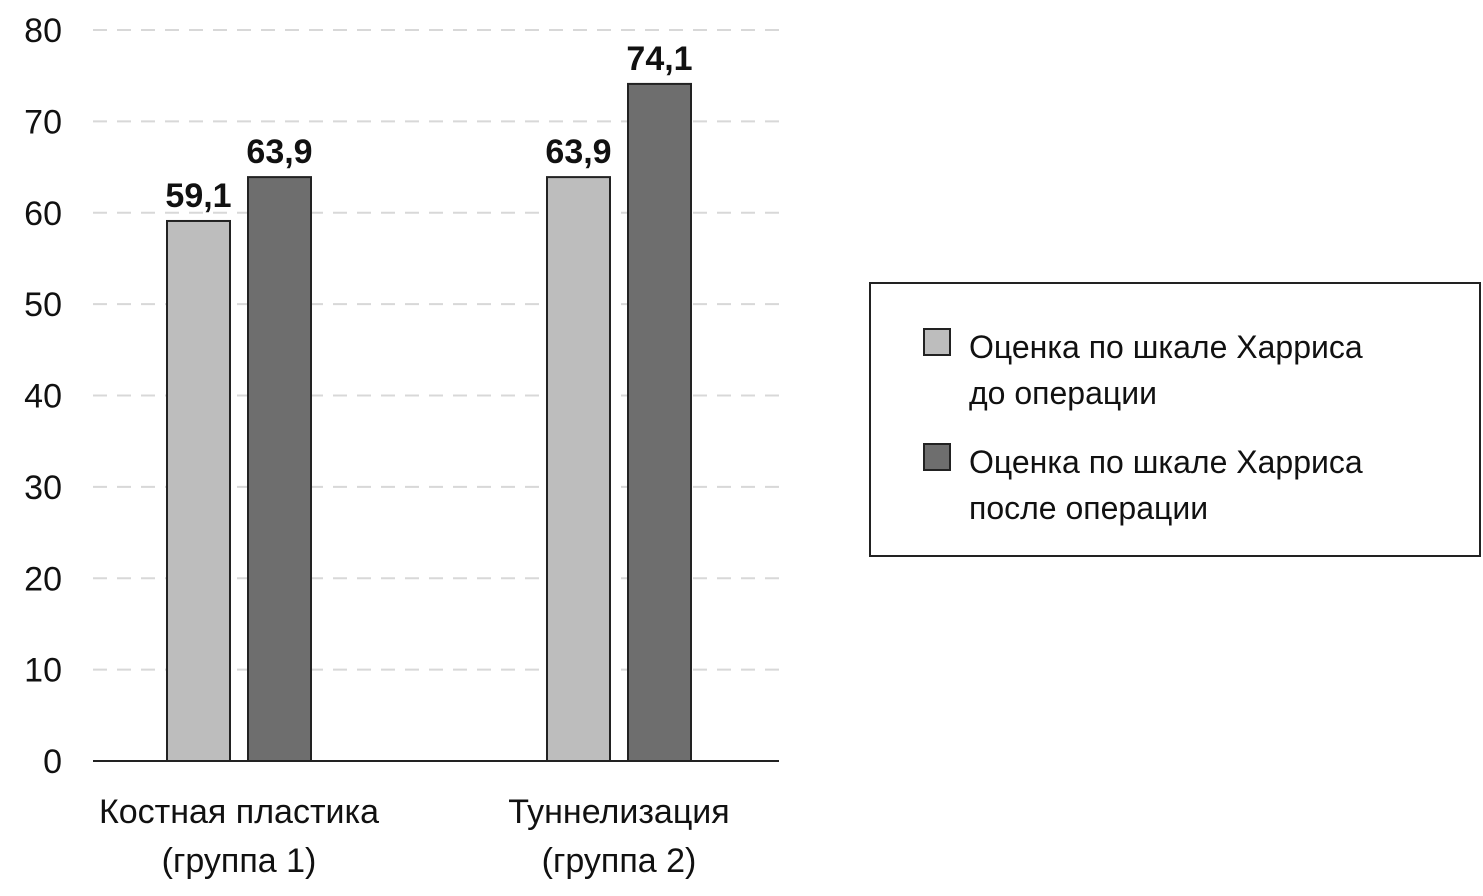  What do you see at coordinates (659, 59) in the screenshot?
I see `value-label-2-2: 74,1` at bounding box center [659, 59].